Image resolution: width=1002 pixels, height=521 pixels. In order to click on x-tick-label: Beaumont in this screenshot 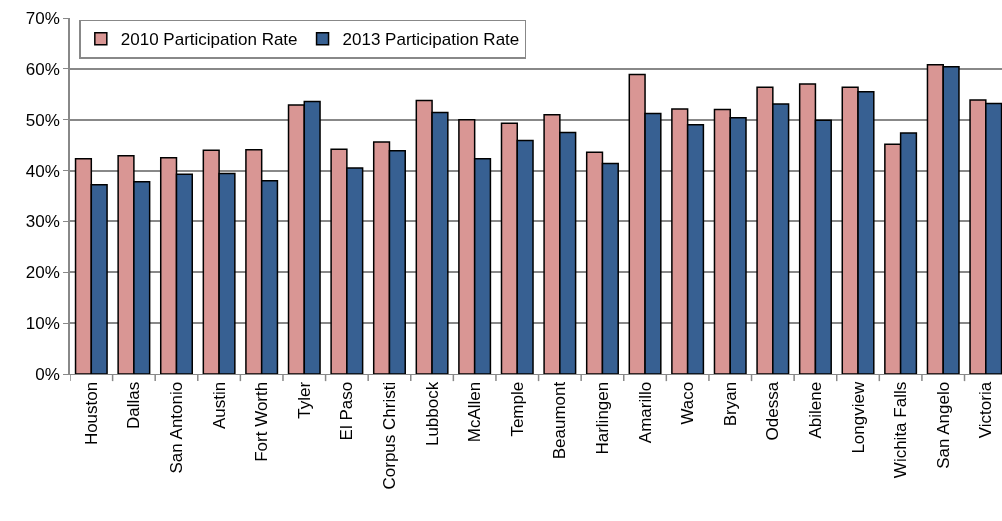, I will do `click(560, 420)`.